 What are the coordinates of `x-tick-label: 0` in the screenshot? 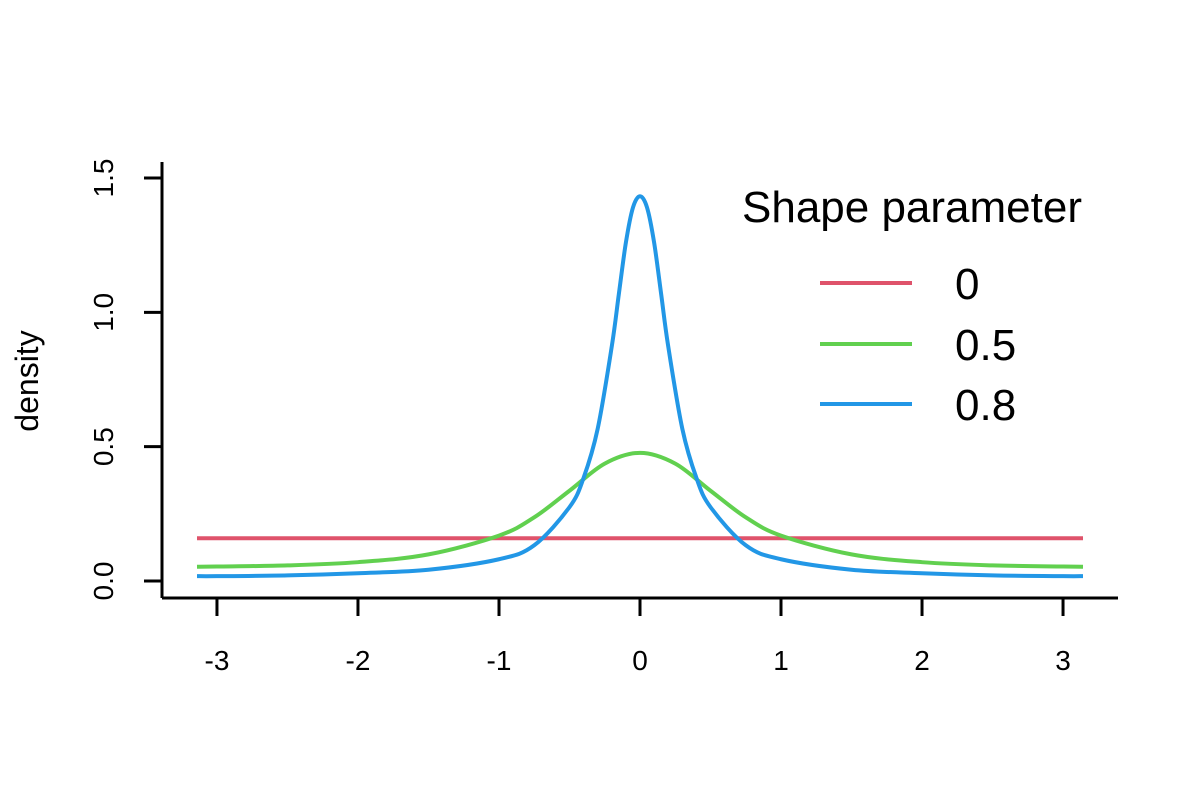 It's located at (640, 660).